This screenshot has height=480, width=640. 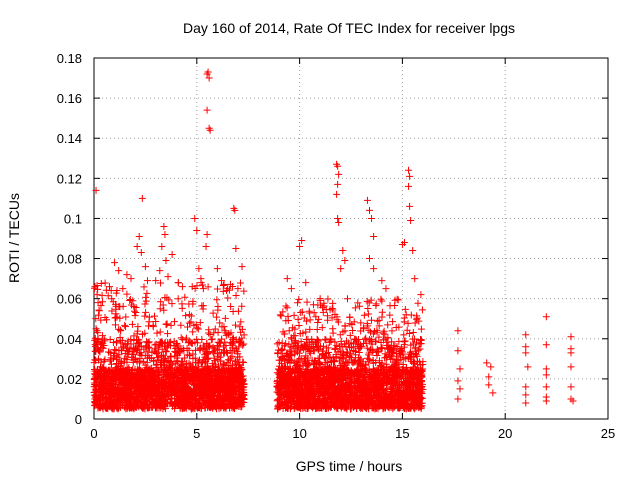 I want to click on y-tick-label: 0.16, so click(x=69, y=98).